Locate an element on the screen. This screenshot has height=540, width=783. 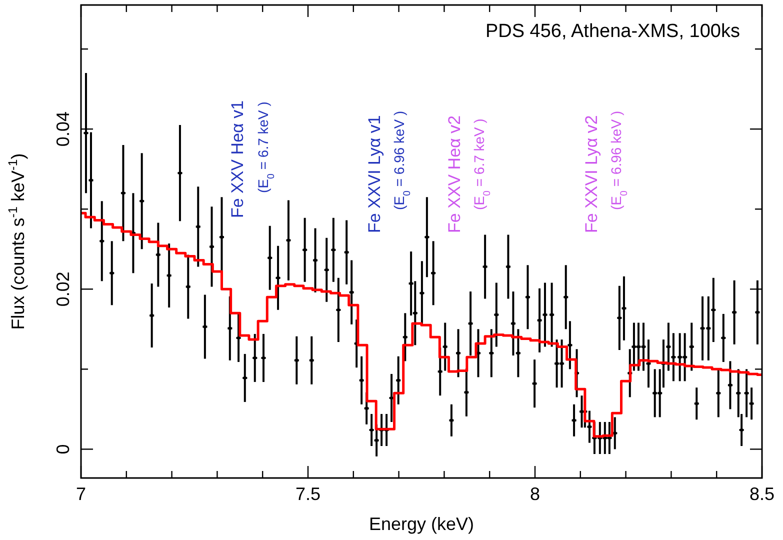
text: PDS 456, Athena-XMS, 100ks is located at coordinates (612, 31).